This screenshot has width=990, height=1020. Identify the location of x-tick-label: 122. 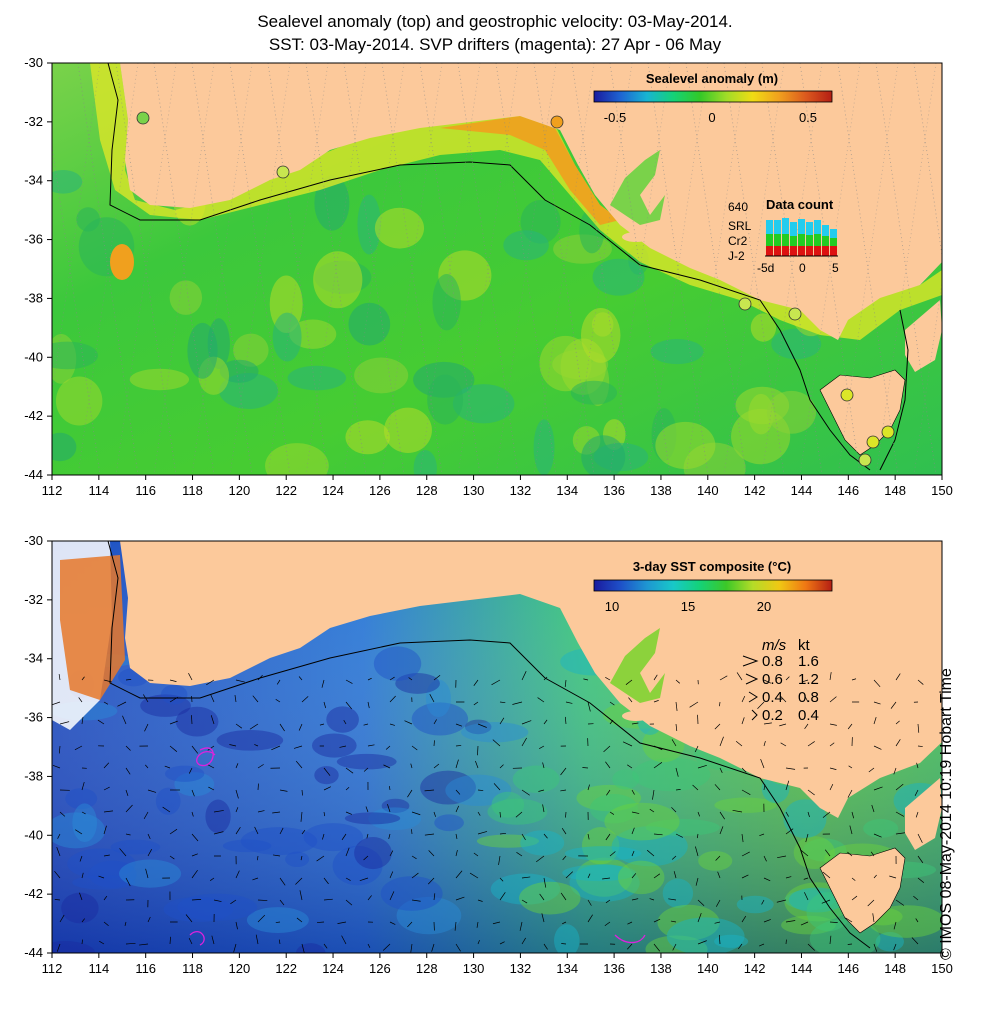
(286, 968).